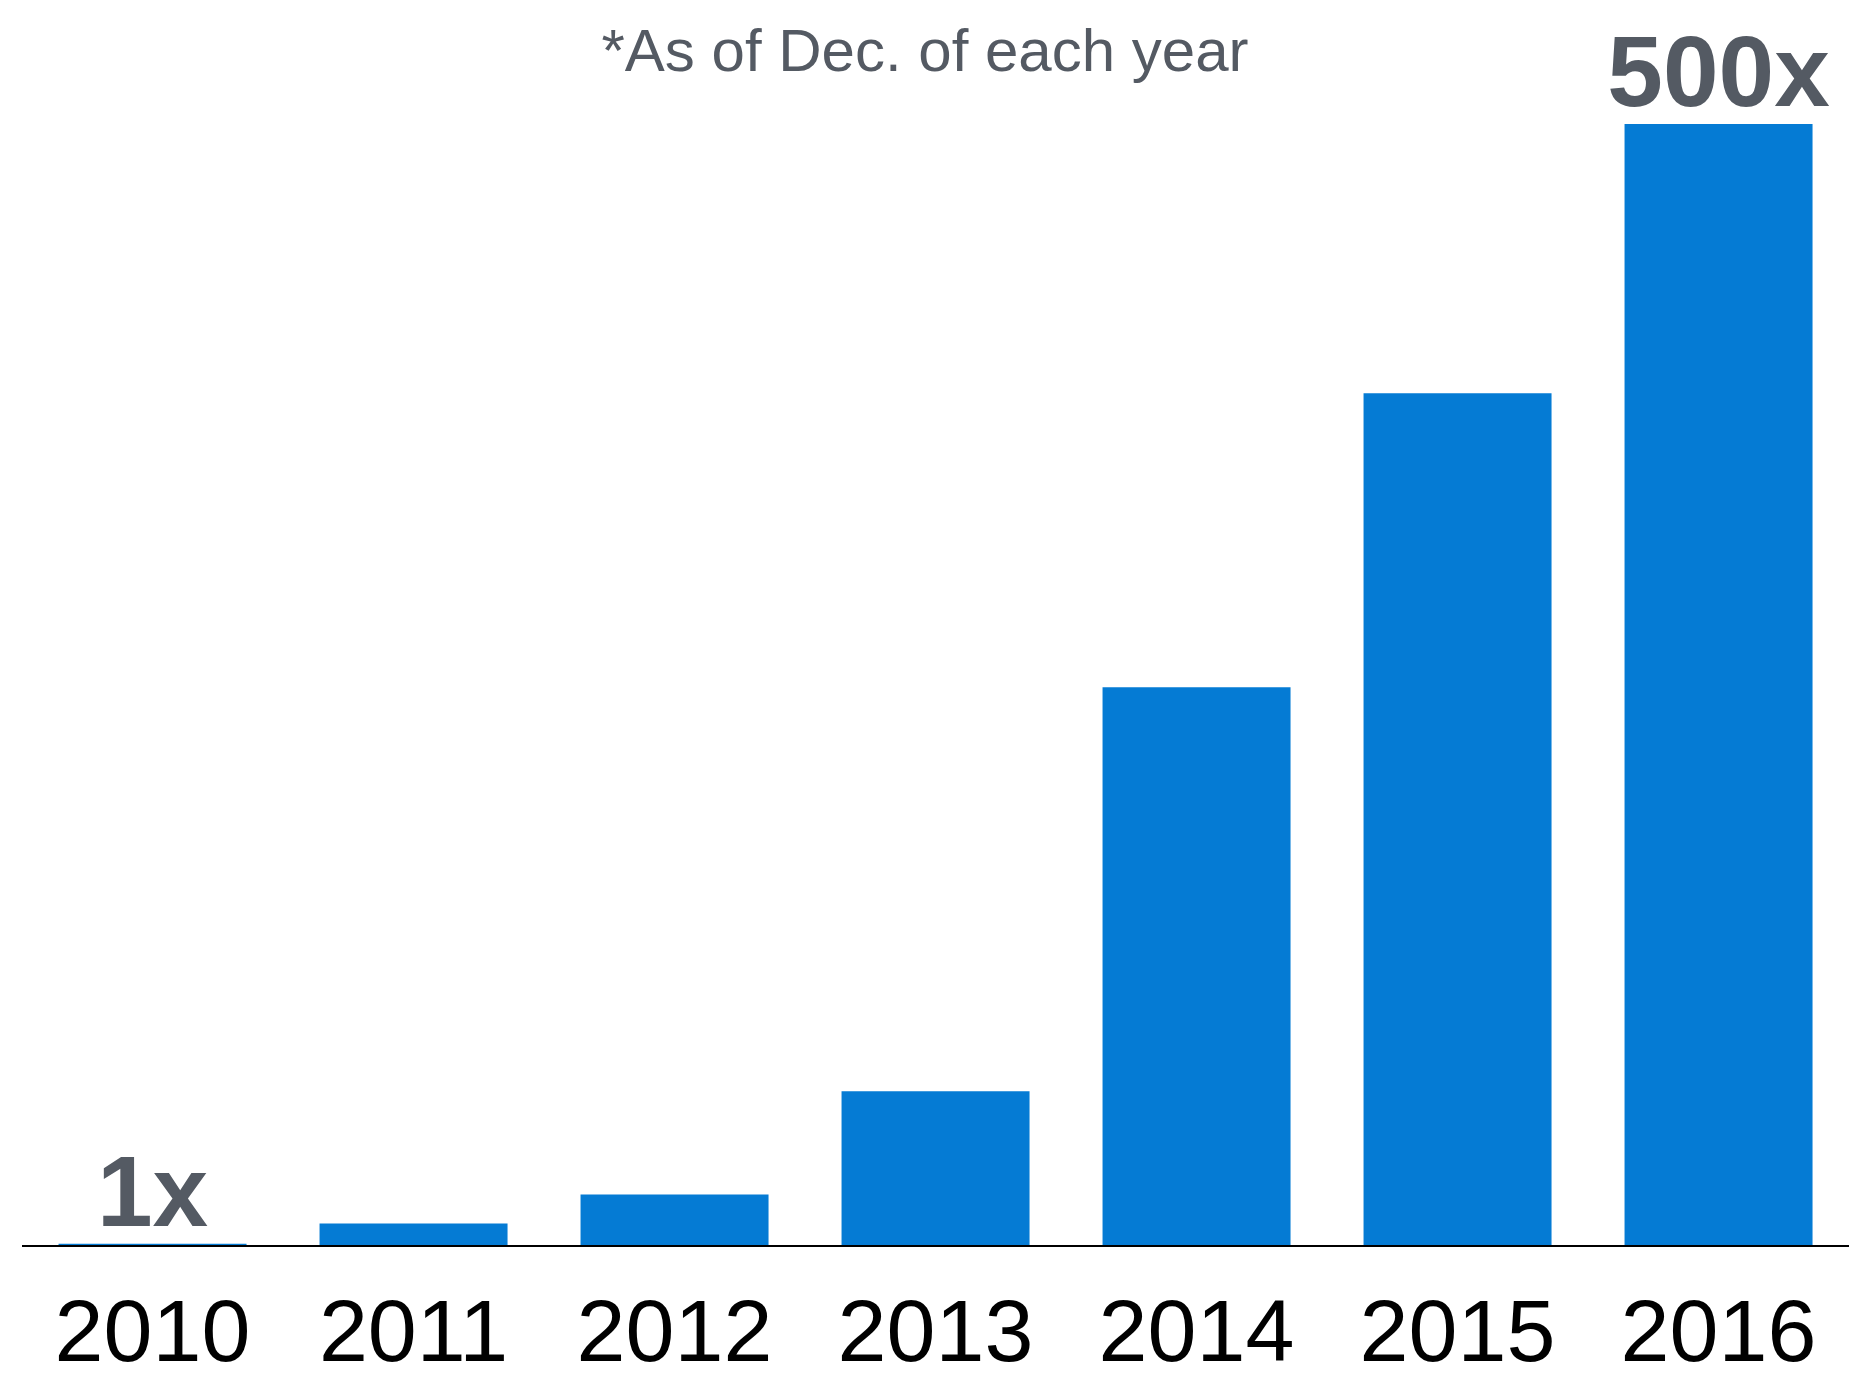  I want to click on data-label: 500x, so click(1718, 71).